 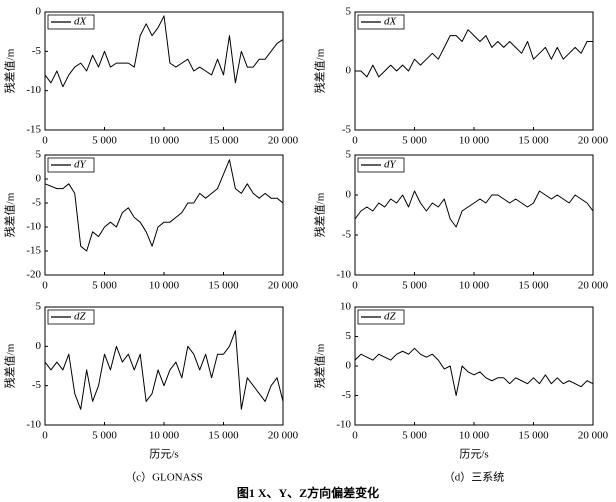 I want to click on caption: （d）三系统, so click(x=474, y=477).